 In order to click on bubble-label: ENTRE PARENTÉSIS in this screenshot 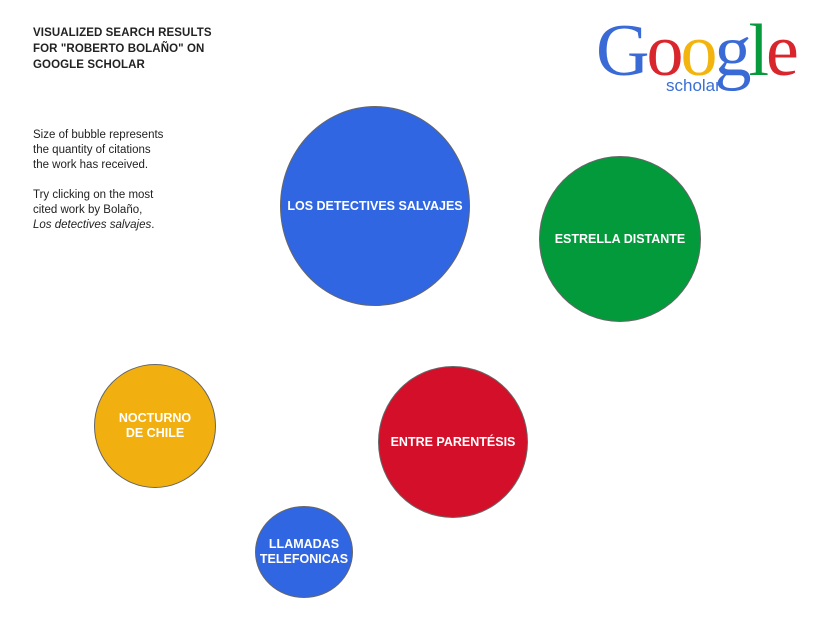, I will do `click(453, 441)`.